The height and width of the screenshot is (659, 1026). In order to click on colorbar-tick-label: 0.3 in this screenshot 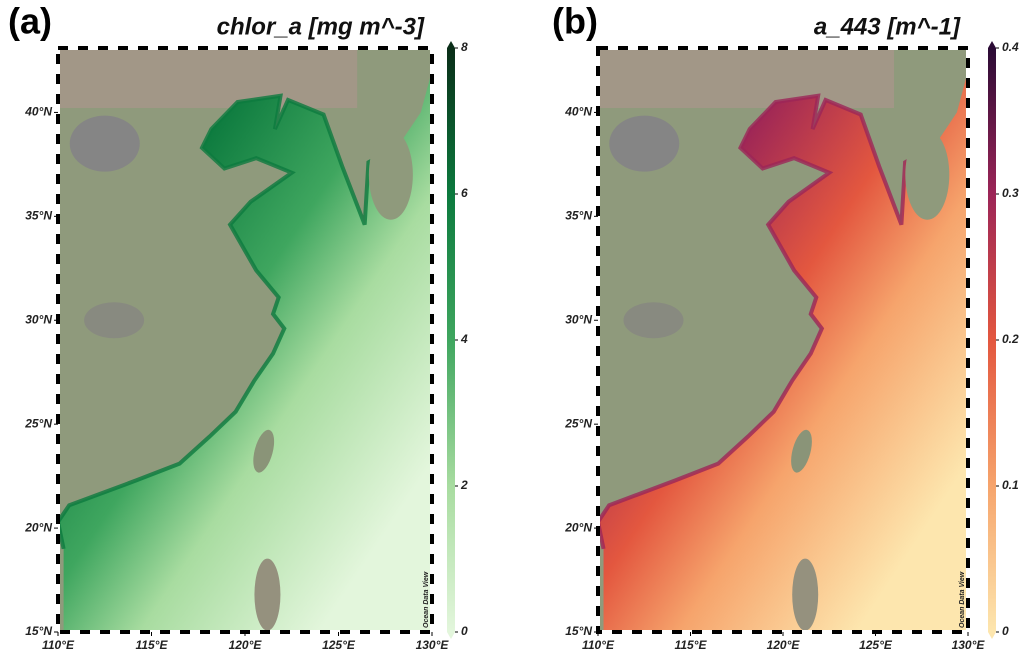, I will do `click(1010, 193)`.